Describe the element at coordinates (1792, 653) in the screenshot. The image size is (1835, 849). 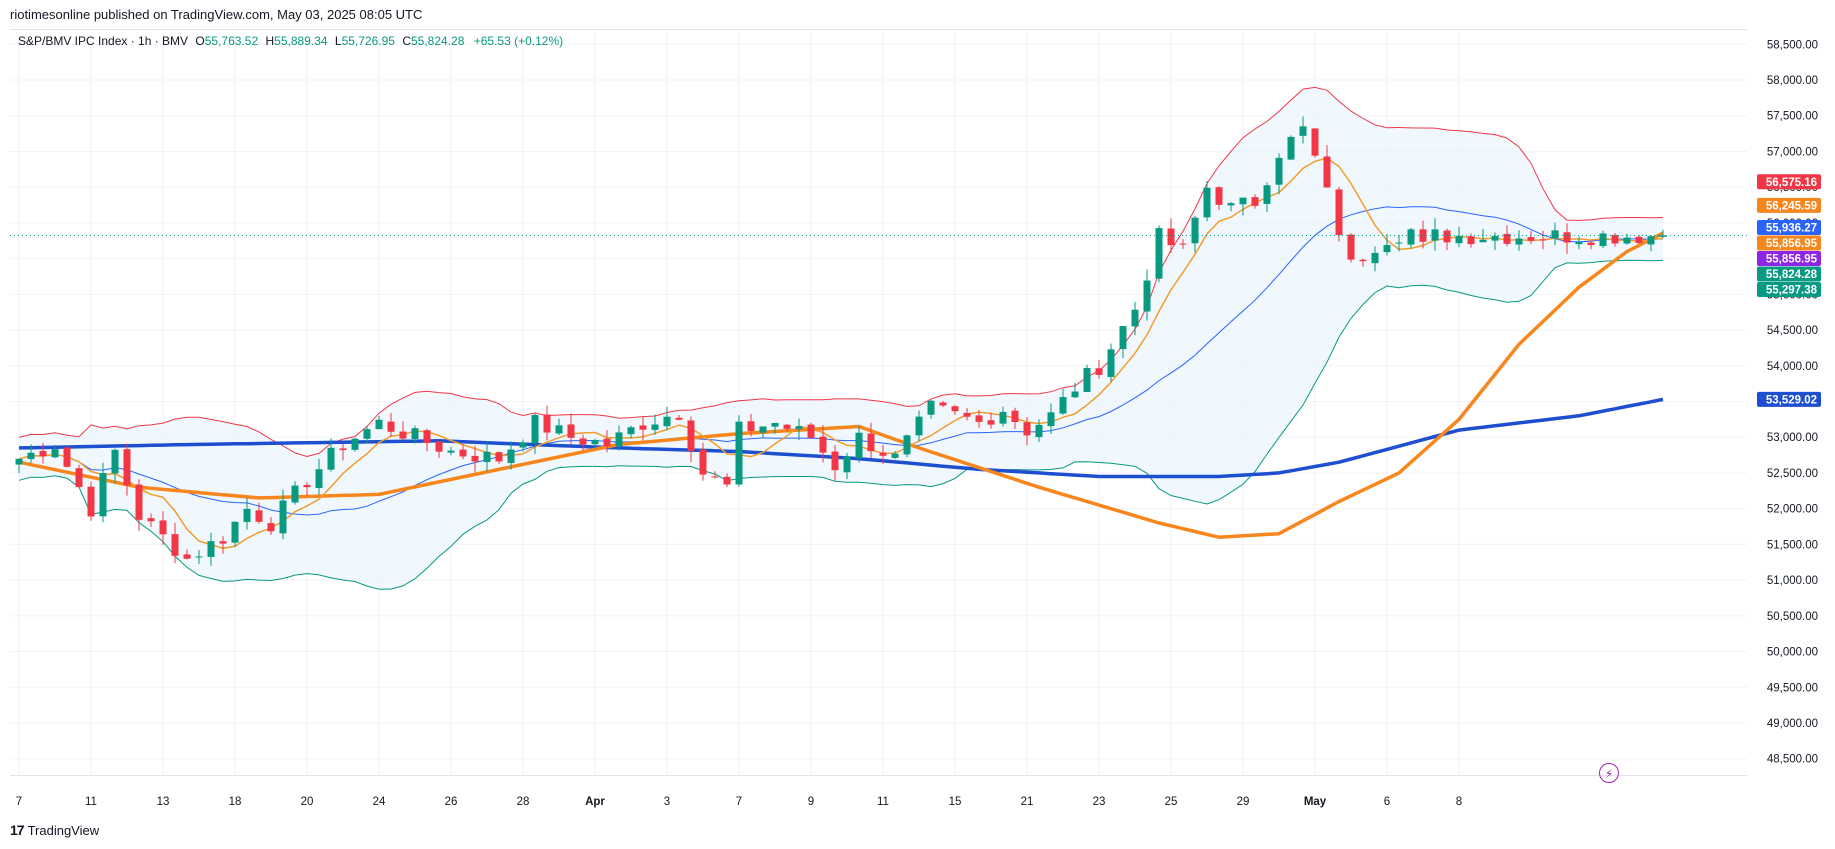
I see `y-tick-label: 50,000.00` at that location.